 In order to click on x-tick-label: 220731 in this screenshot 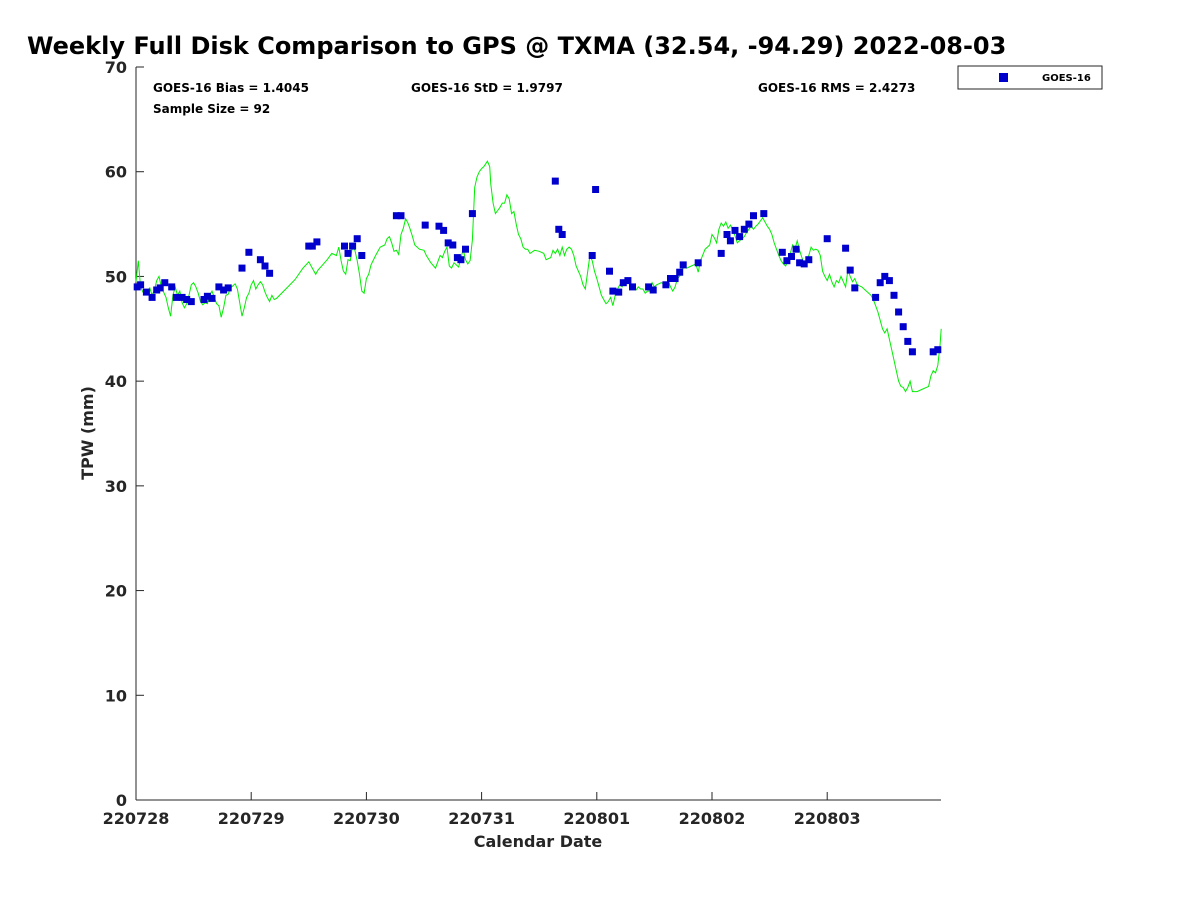, I will do `click(481, 818)`.